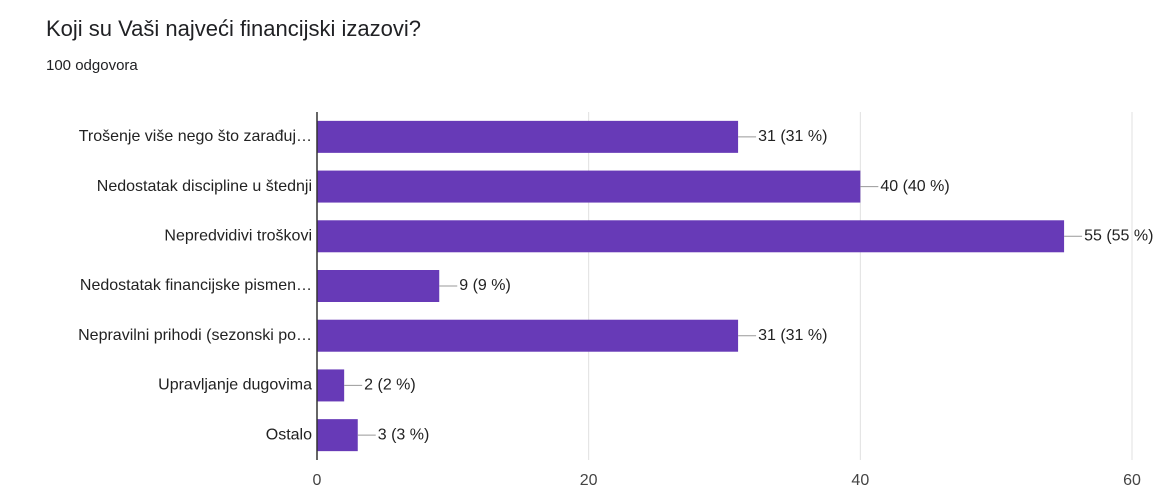  Describe the element at coordinates (404, 434) in the screenshot. I see `value-label: 3 (3 %)` at that location.